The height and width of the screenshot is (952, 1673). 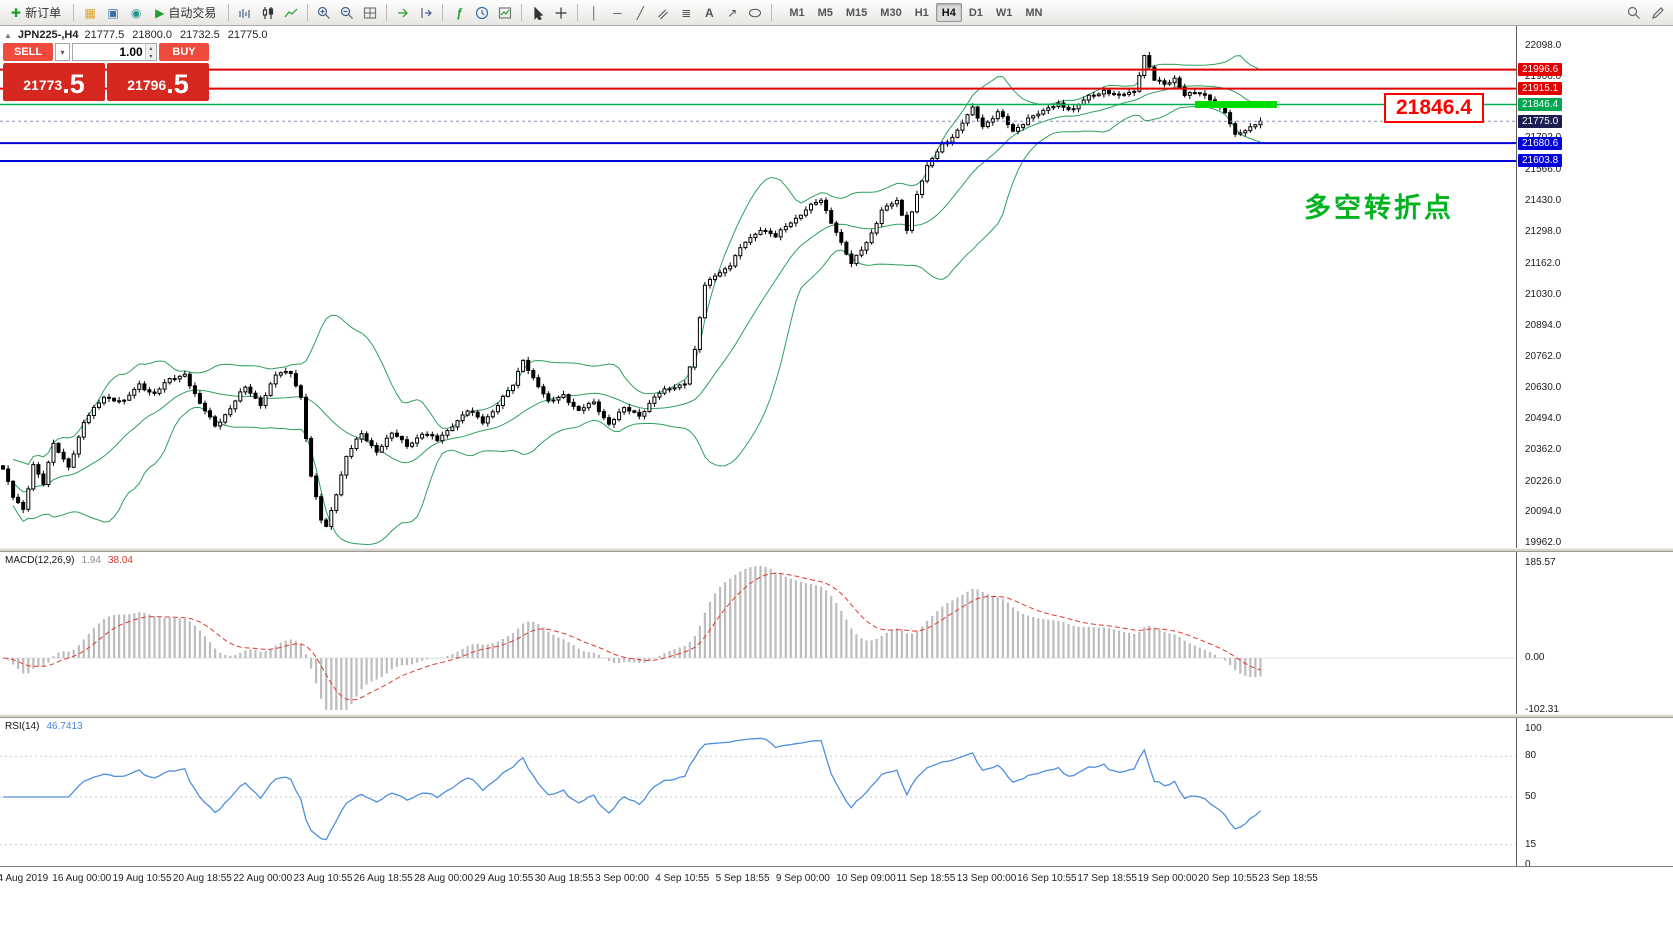 I want to click on time-axis-label: 11 Sep 18:55, so click(x=926, y=878).